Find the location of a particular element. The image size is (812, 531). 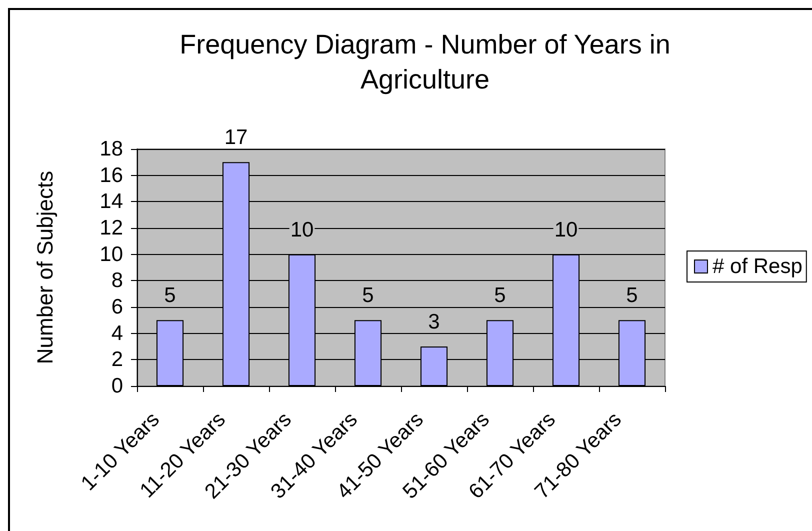

y-tick-label: 6 is located at coordinates (117, 307).